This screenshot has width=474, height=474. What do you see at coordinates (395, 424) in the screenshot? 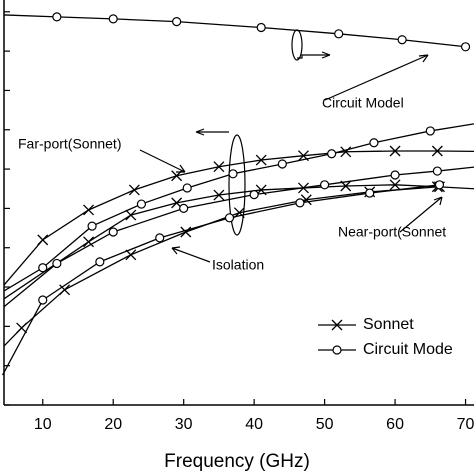
I see `x-tick-label: 60` at bounding box center [395, 424].